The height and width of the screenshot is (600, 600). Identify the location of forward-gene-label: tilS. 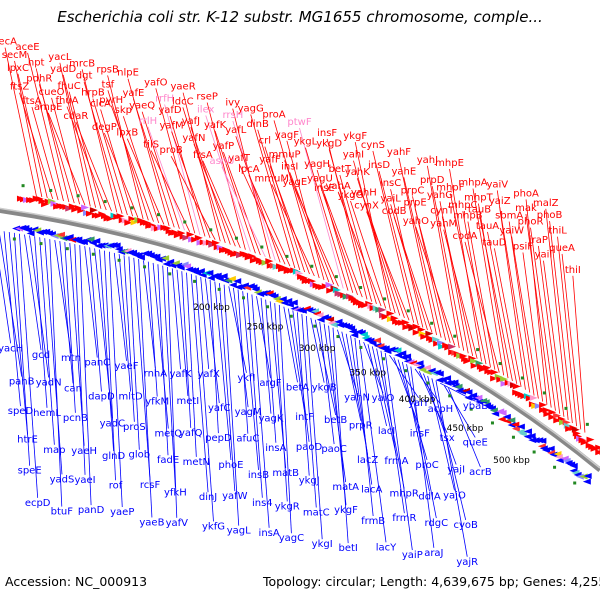
(151, 145).